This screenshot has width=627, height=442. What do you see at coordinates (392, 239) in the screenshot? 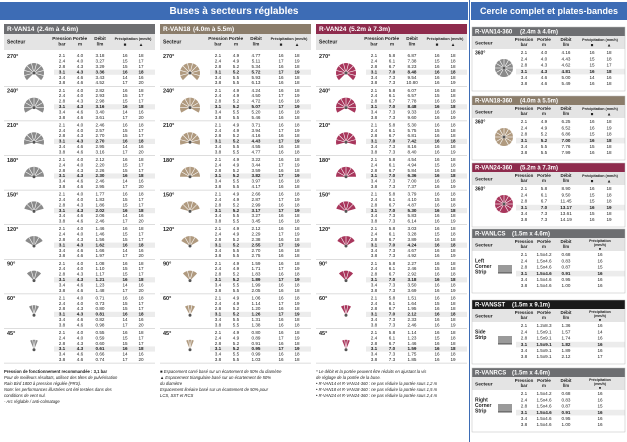
I see `cell: 6.7` at bounding box center [392, 239].